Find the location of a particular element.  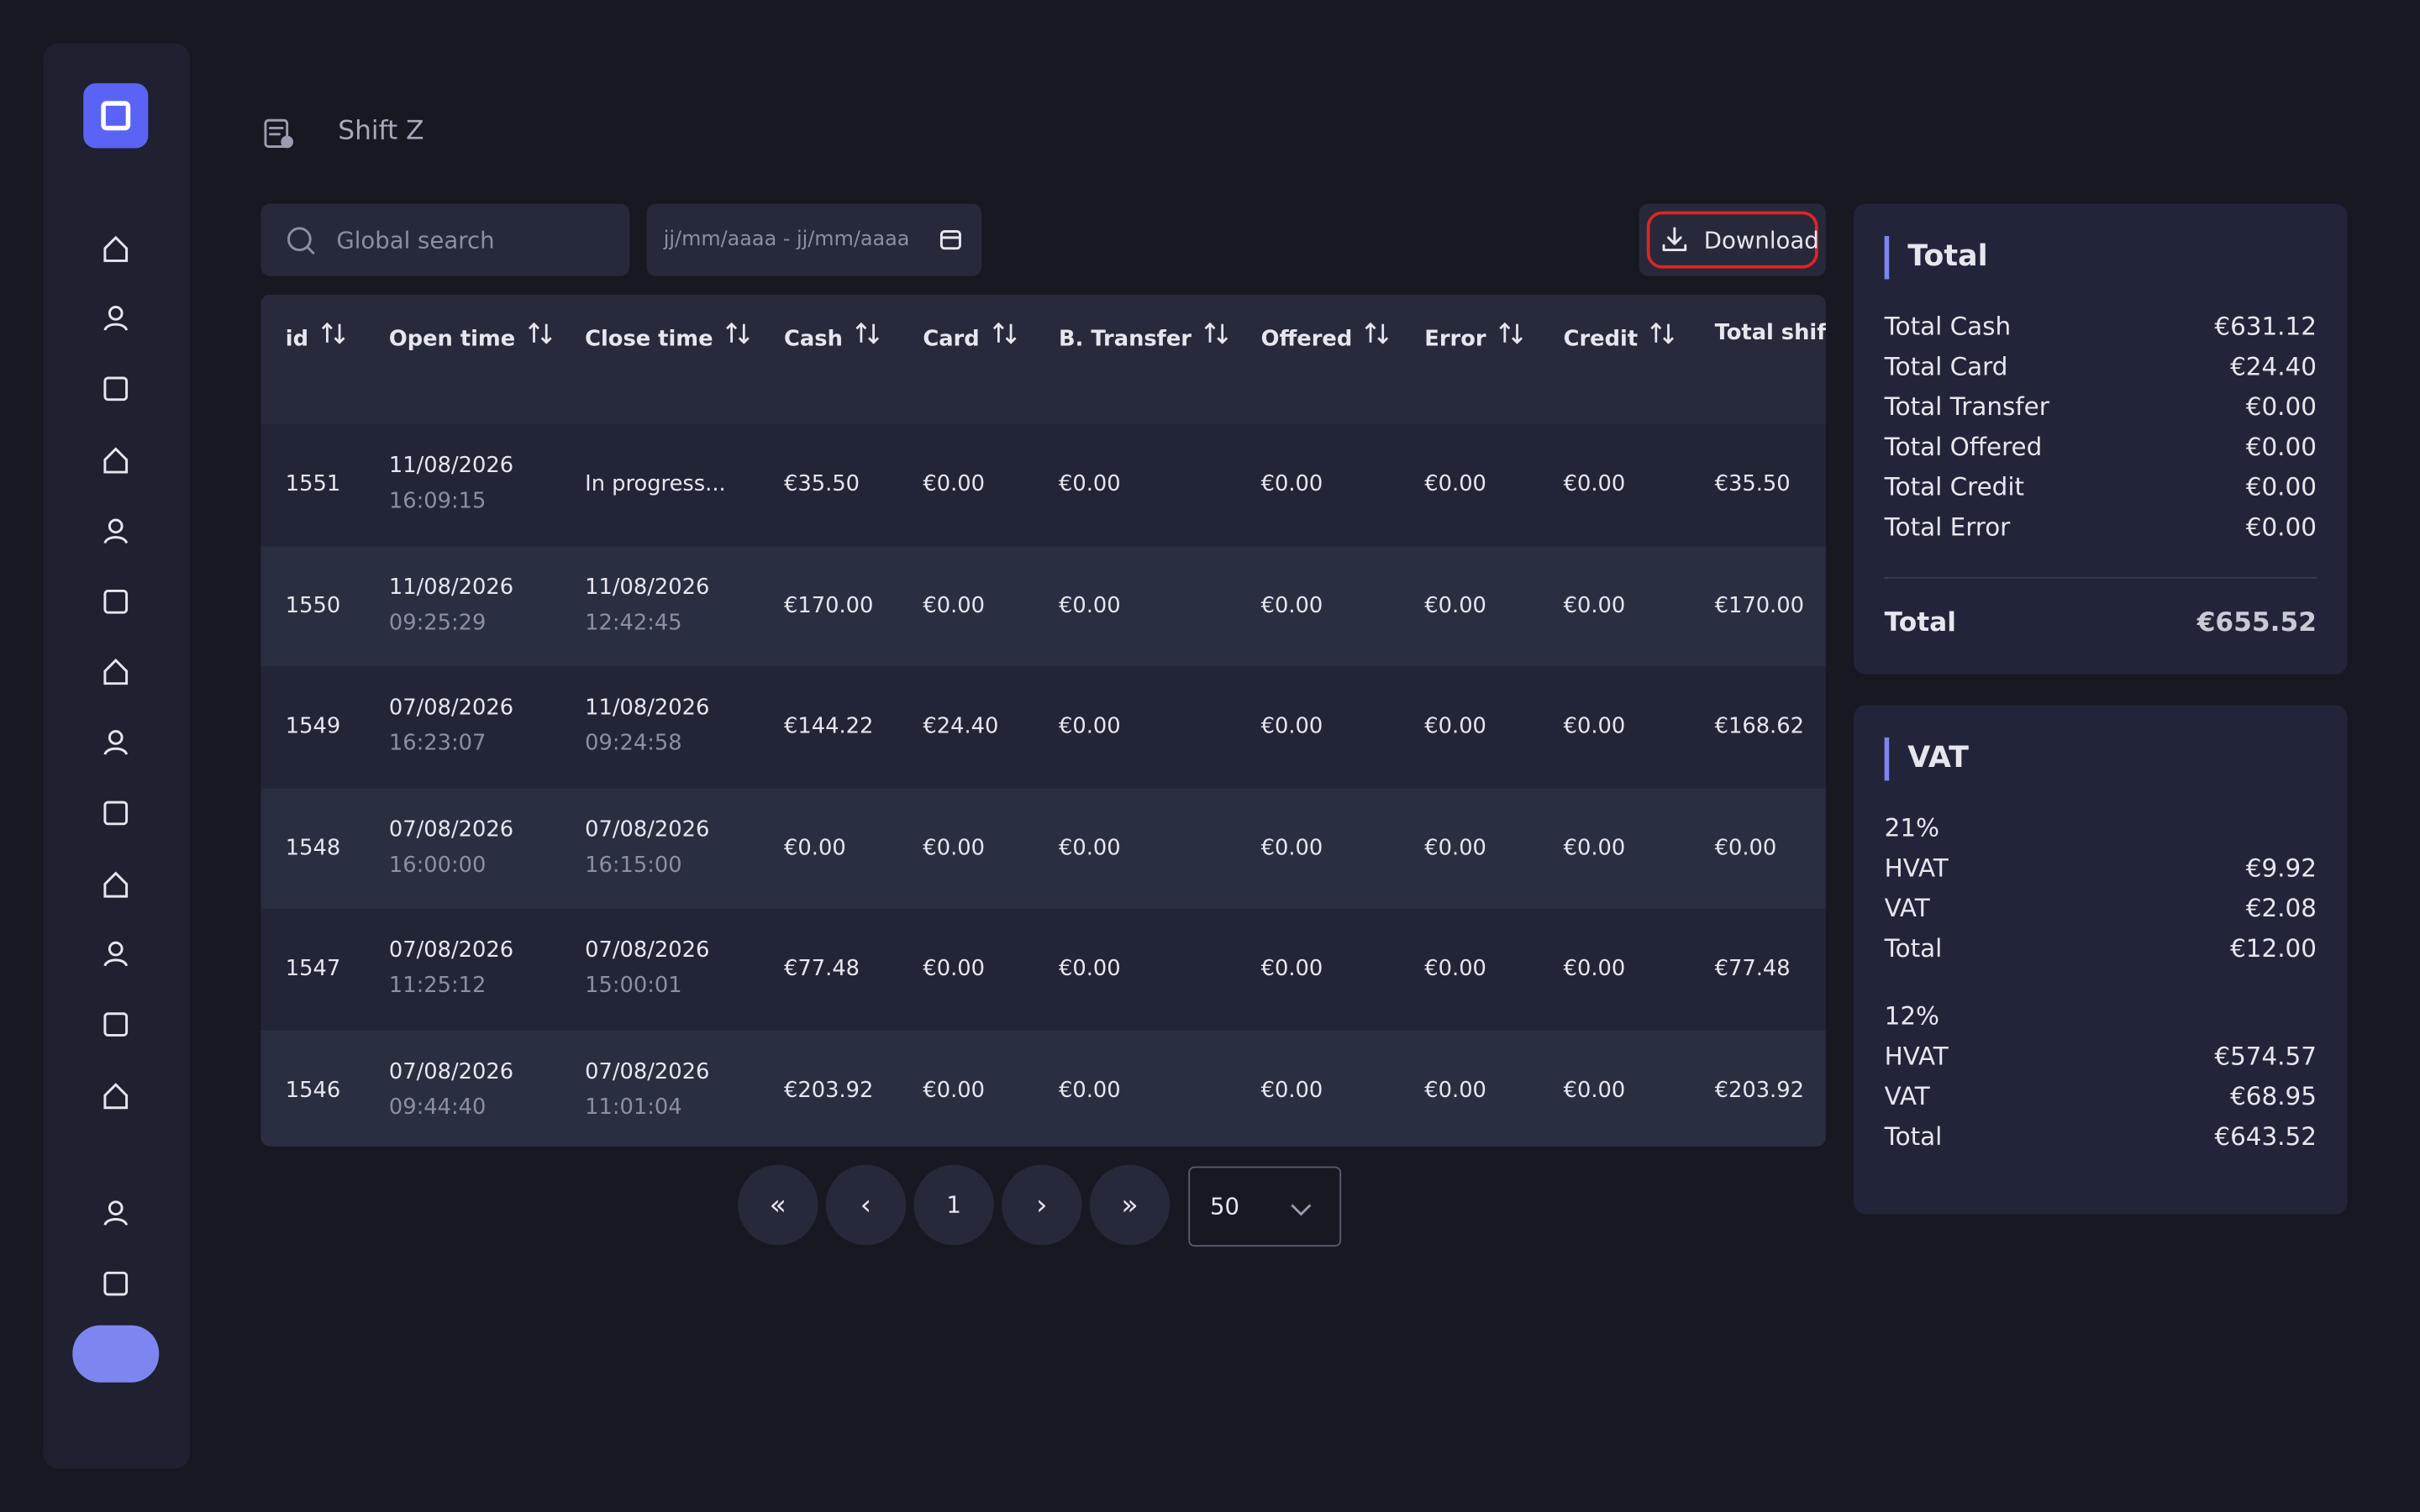

cell-amount: €77.48 is located at coordinates (822, 969).